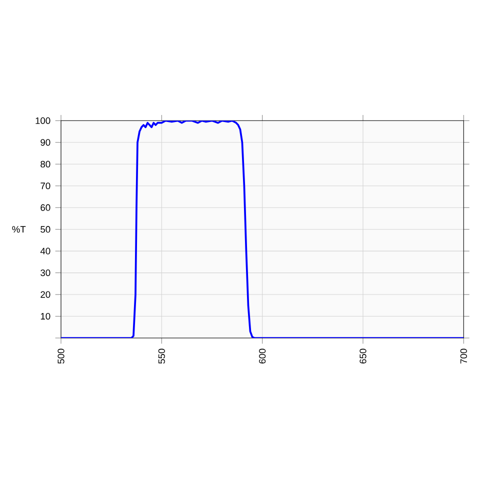 This screenshot has width=480, height=480. What do you see at coordinates (43, 120) in the screenshot?
I see `y-tick-label: 100` at bounding box center [43, 120].